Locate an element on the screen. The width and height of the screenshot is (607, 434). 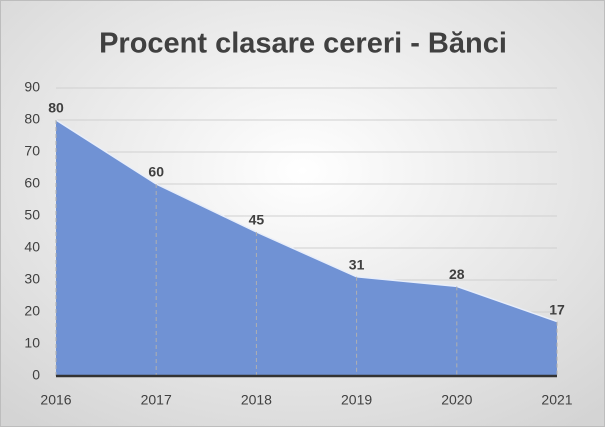
chart-title: Procent clasare cereri - Bănci is located at coordinates (303, 44).